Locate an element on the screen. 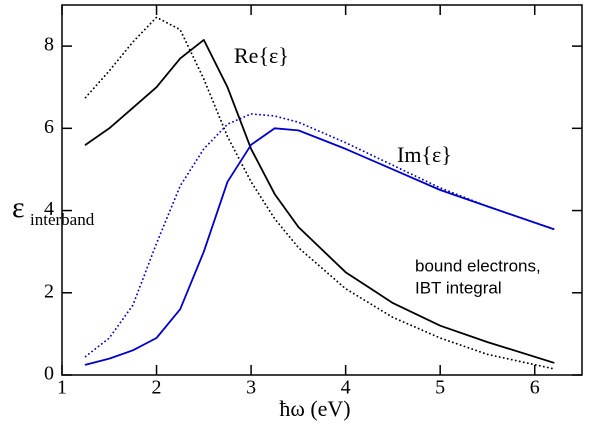 Image resolution: width=589 pixels, height=437 pixels. annotation: Im{ε} is located at coordinates (424, 154).